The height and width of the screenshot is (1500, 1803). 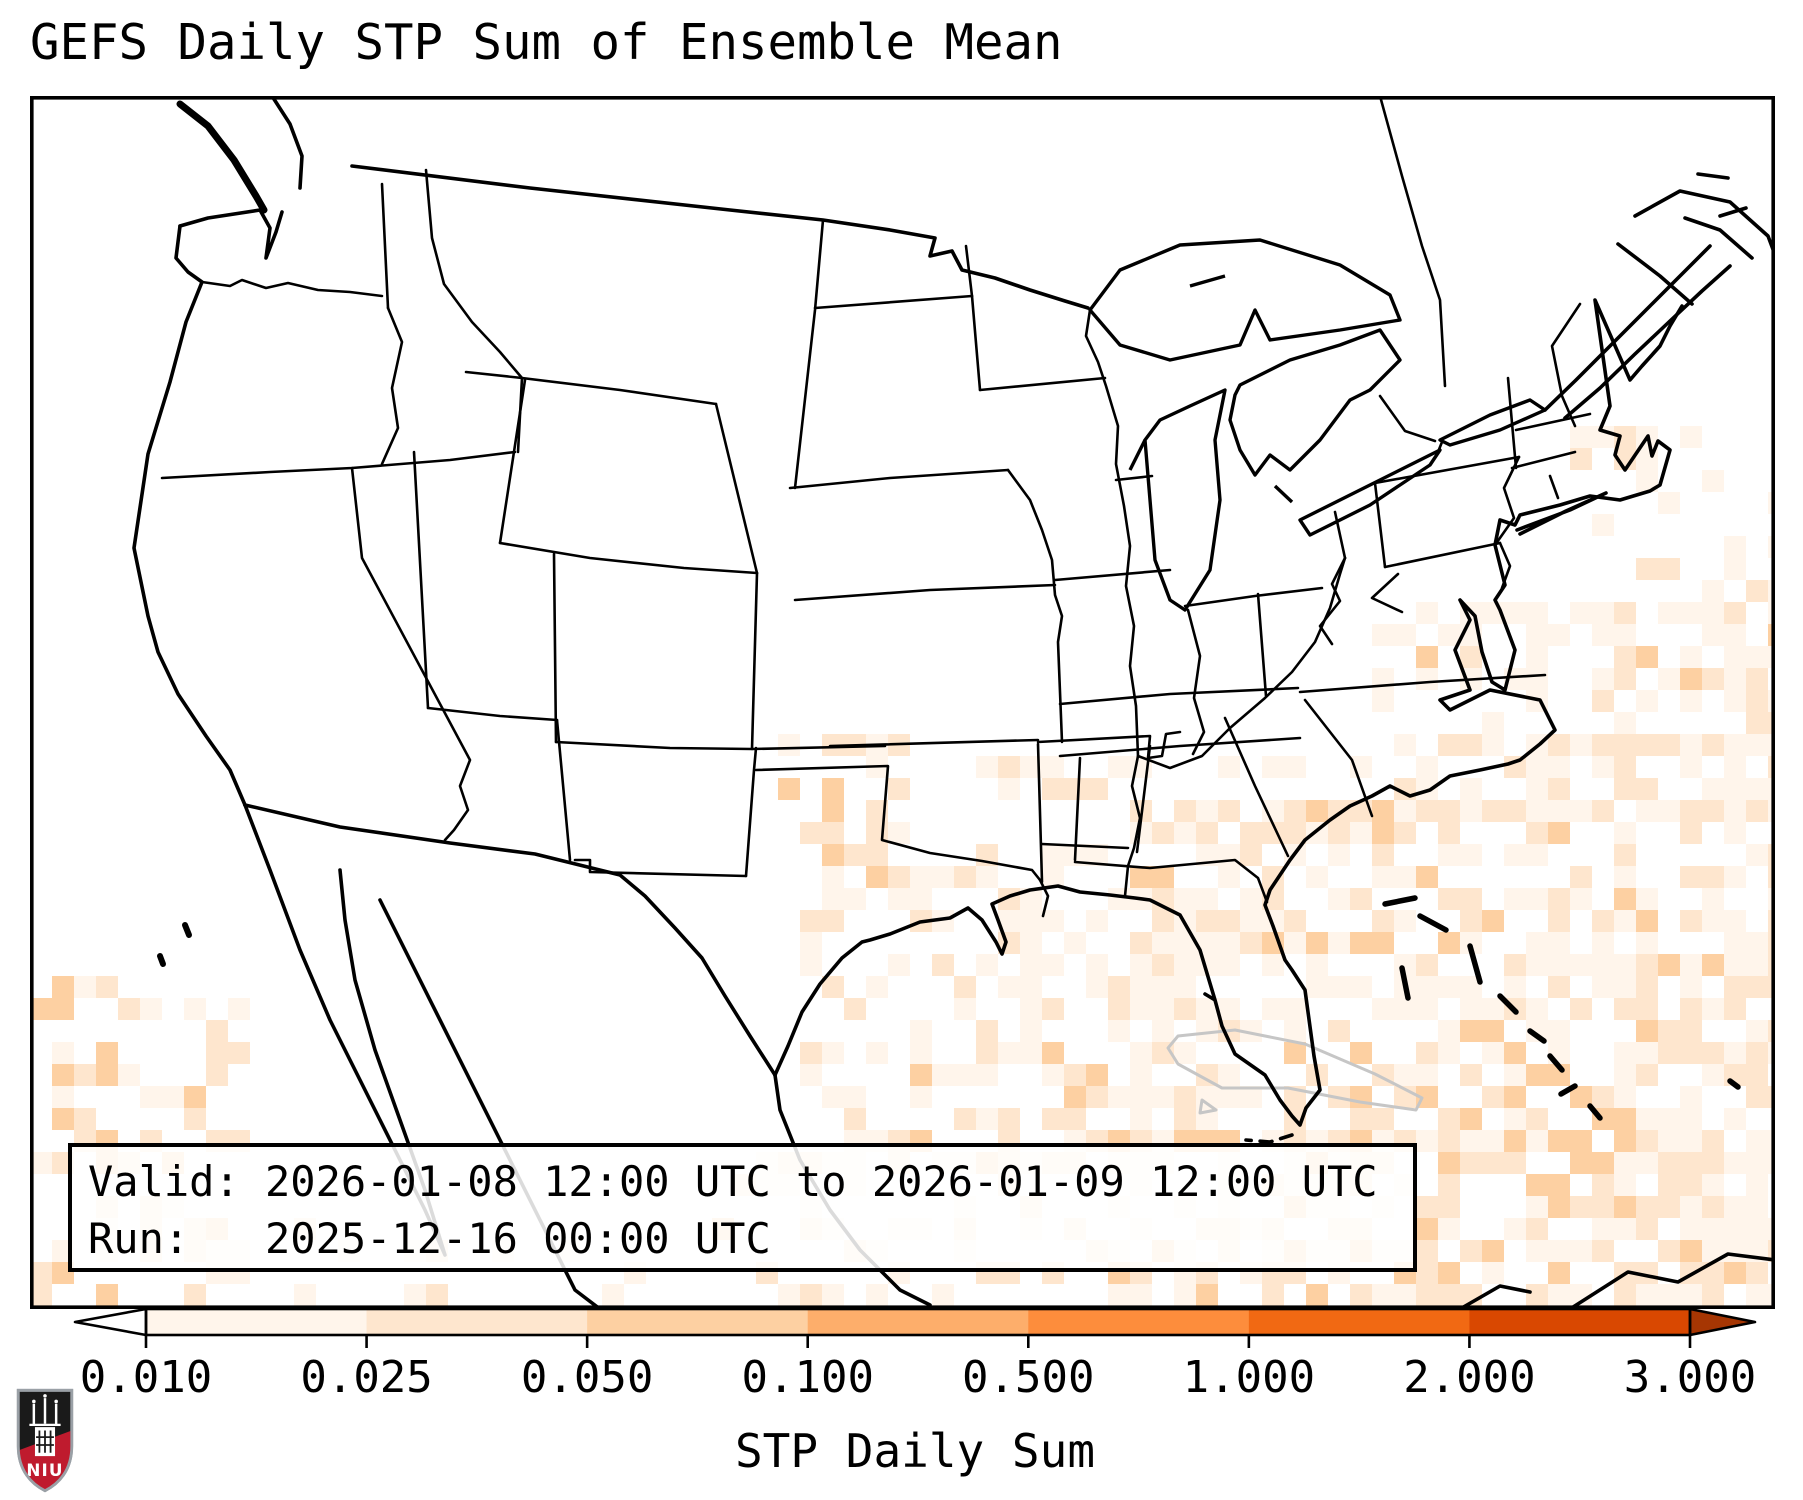 I want to click on pa-north-border, so click(x=1447, y=470).